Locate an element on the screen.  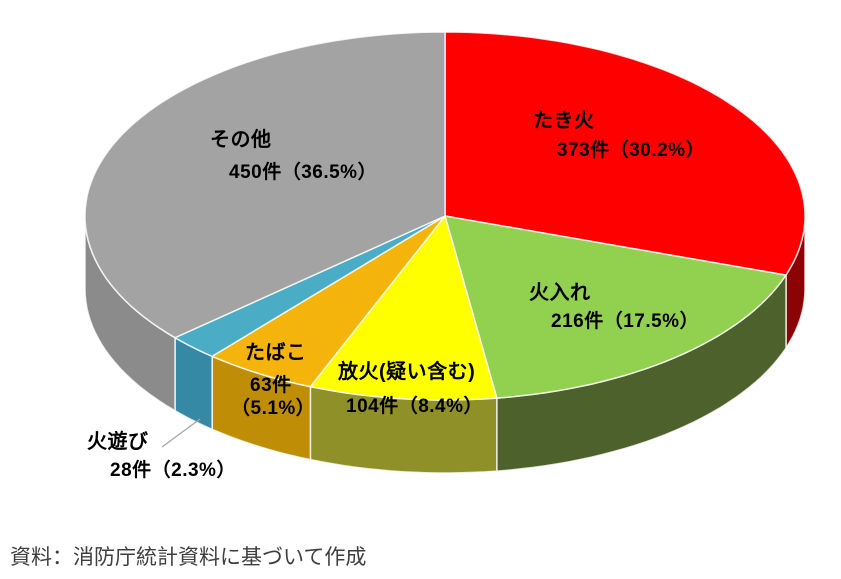
slice-label-houka-value: 104件（8.4%） is located at coordinates (415, 406).